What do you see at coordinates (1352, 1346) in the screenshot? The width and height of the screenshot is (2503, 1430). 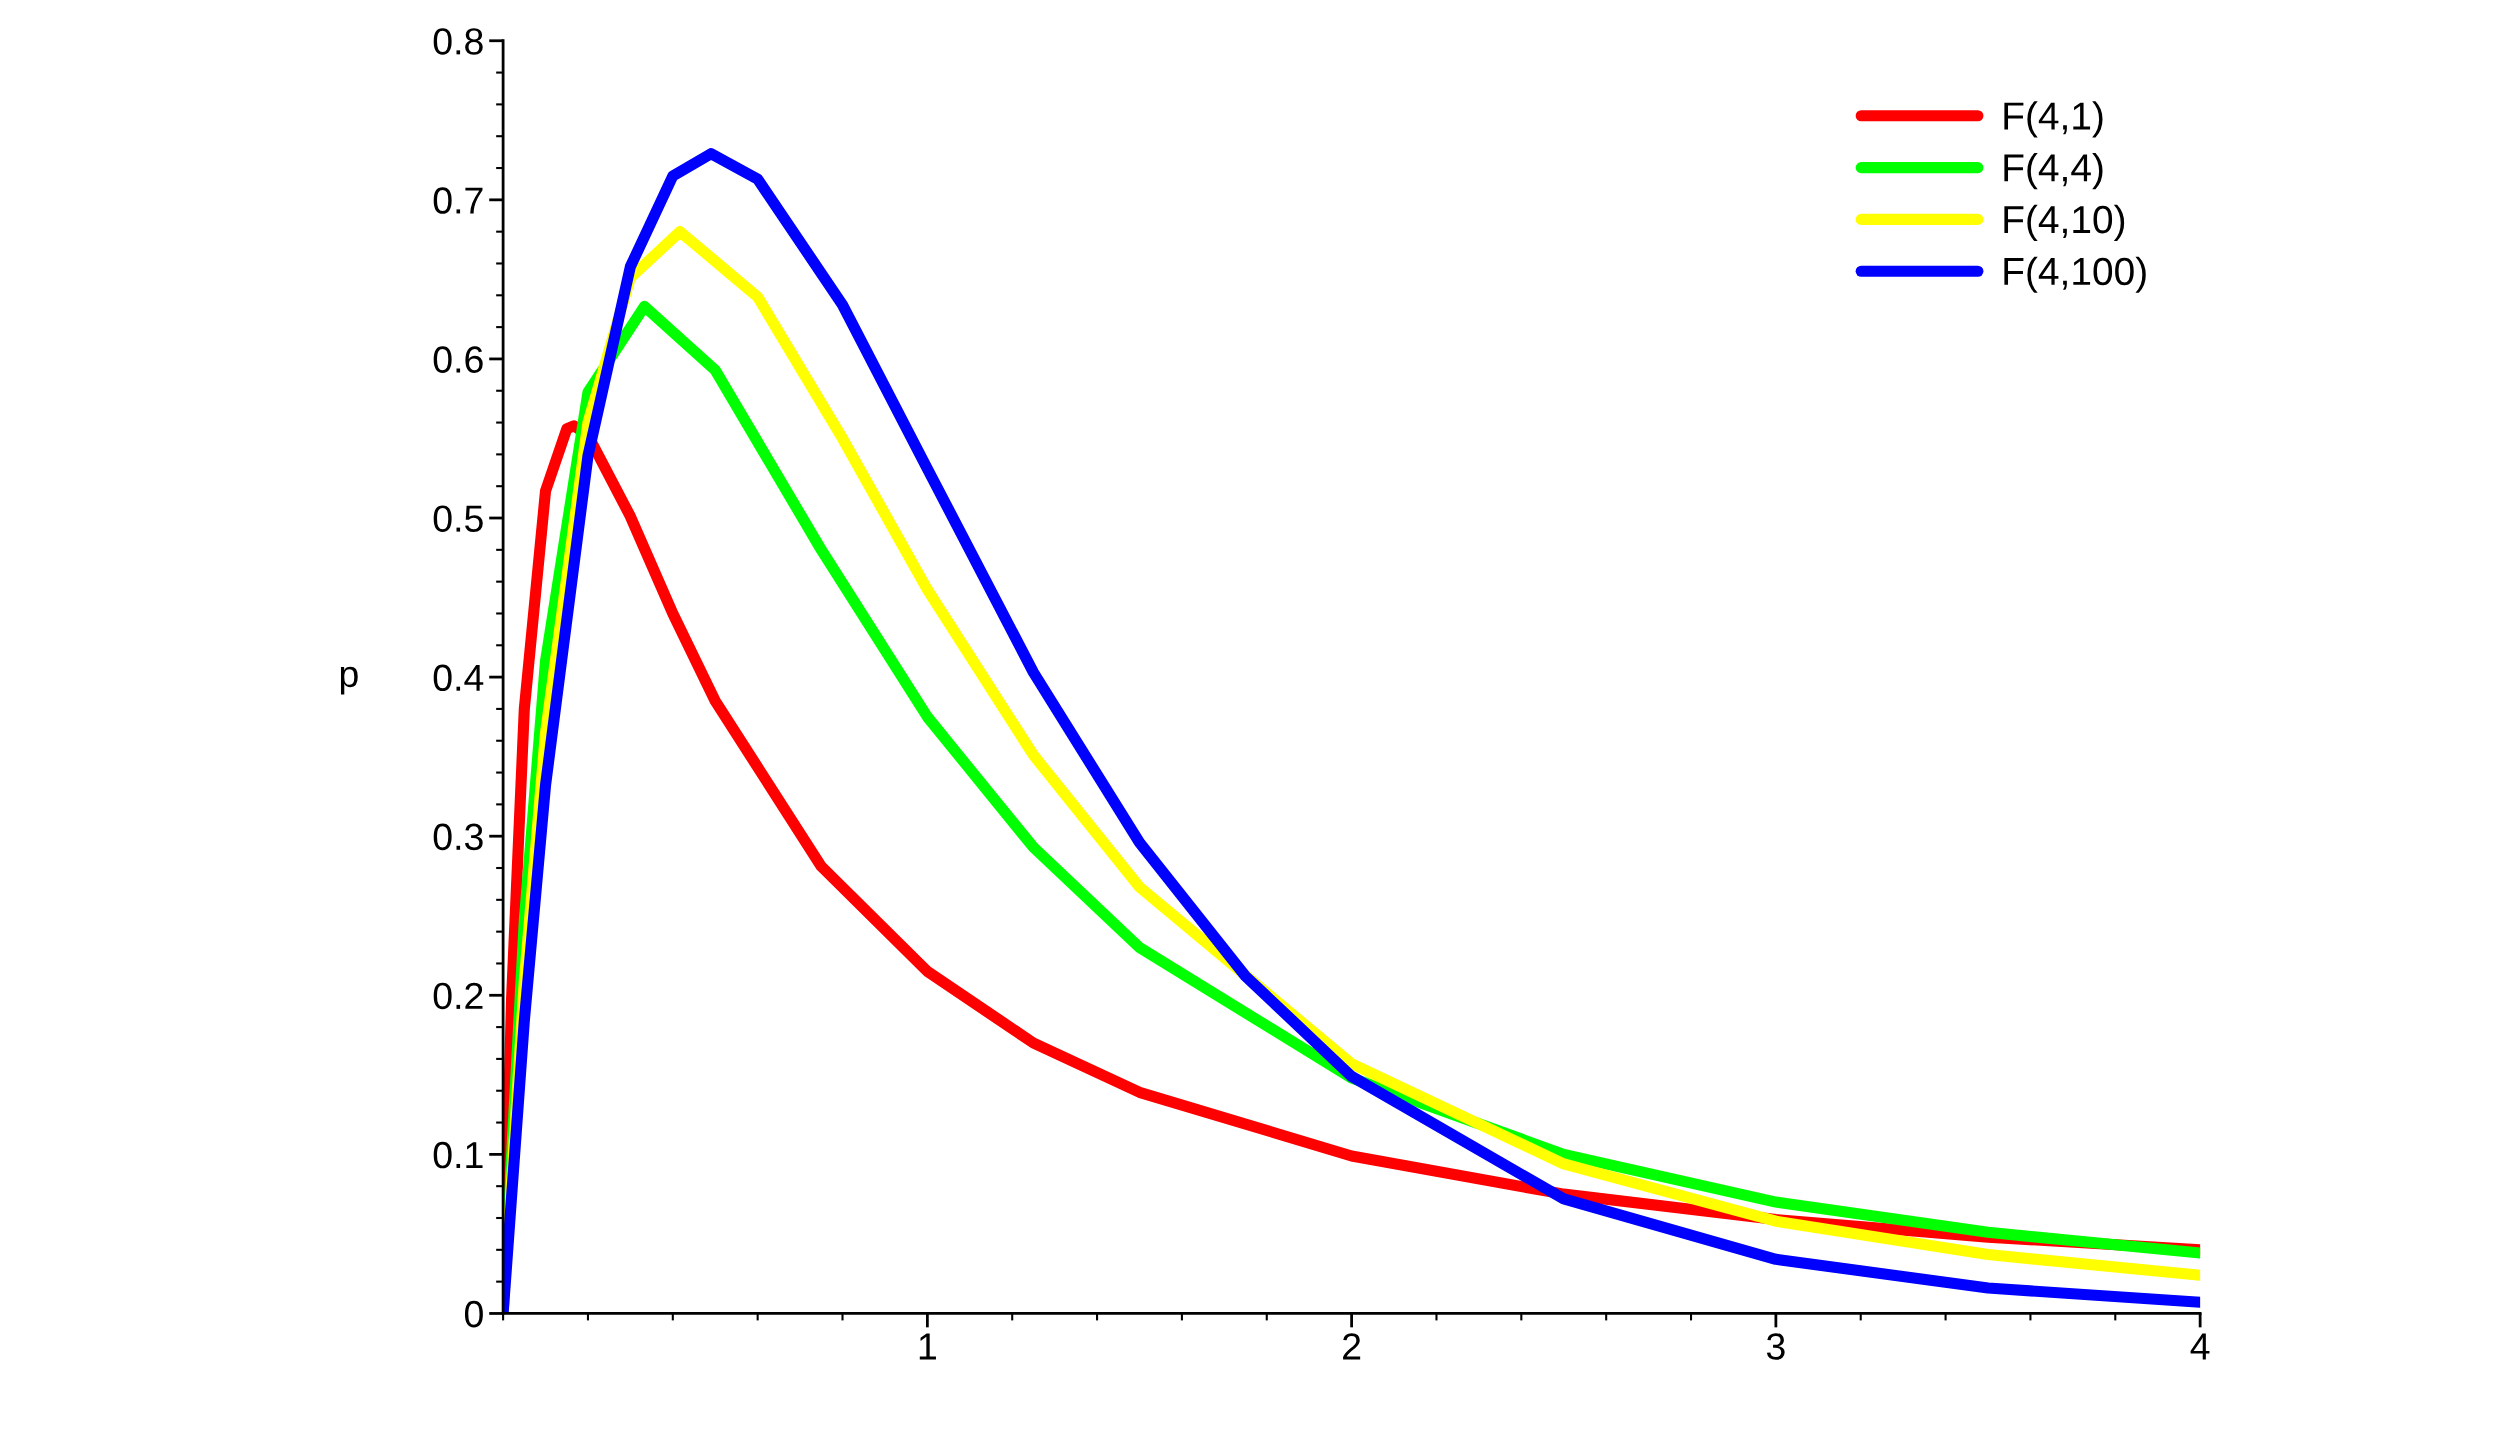 I see `x-tick-label: 2` at bounding box center [1352, 1346].